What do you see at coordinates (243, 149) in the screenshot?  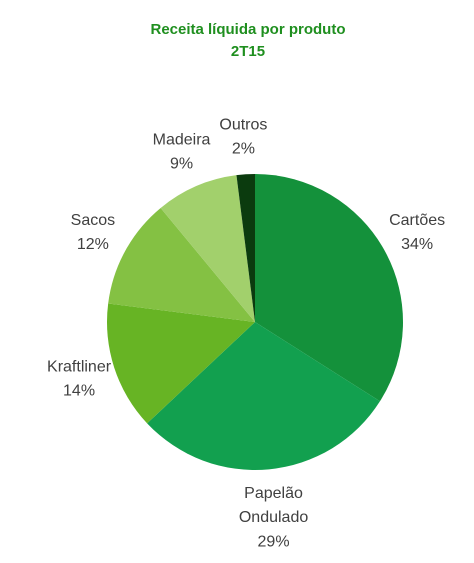 I see `slice-value-label: 2%` at bounding box center [243, 149].